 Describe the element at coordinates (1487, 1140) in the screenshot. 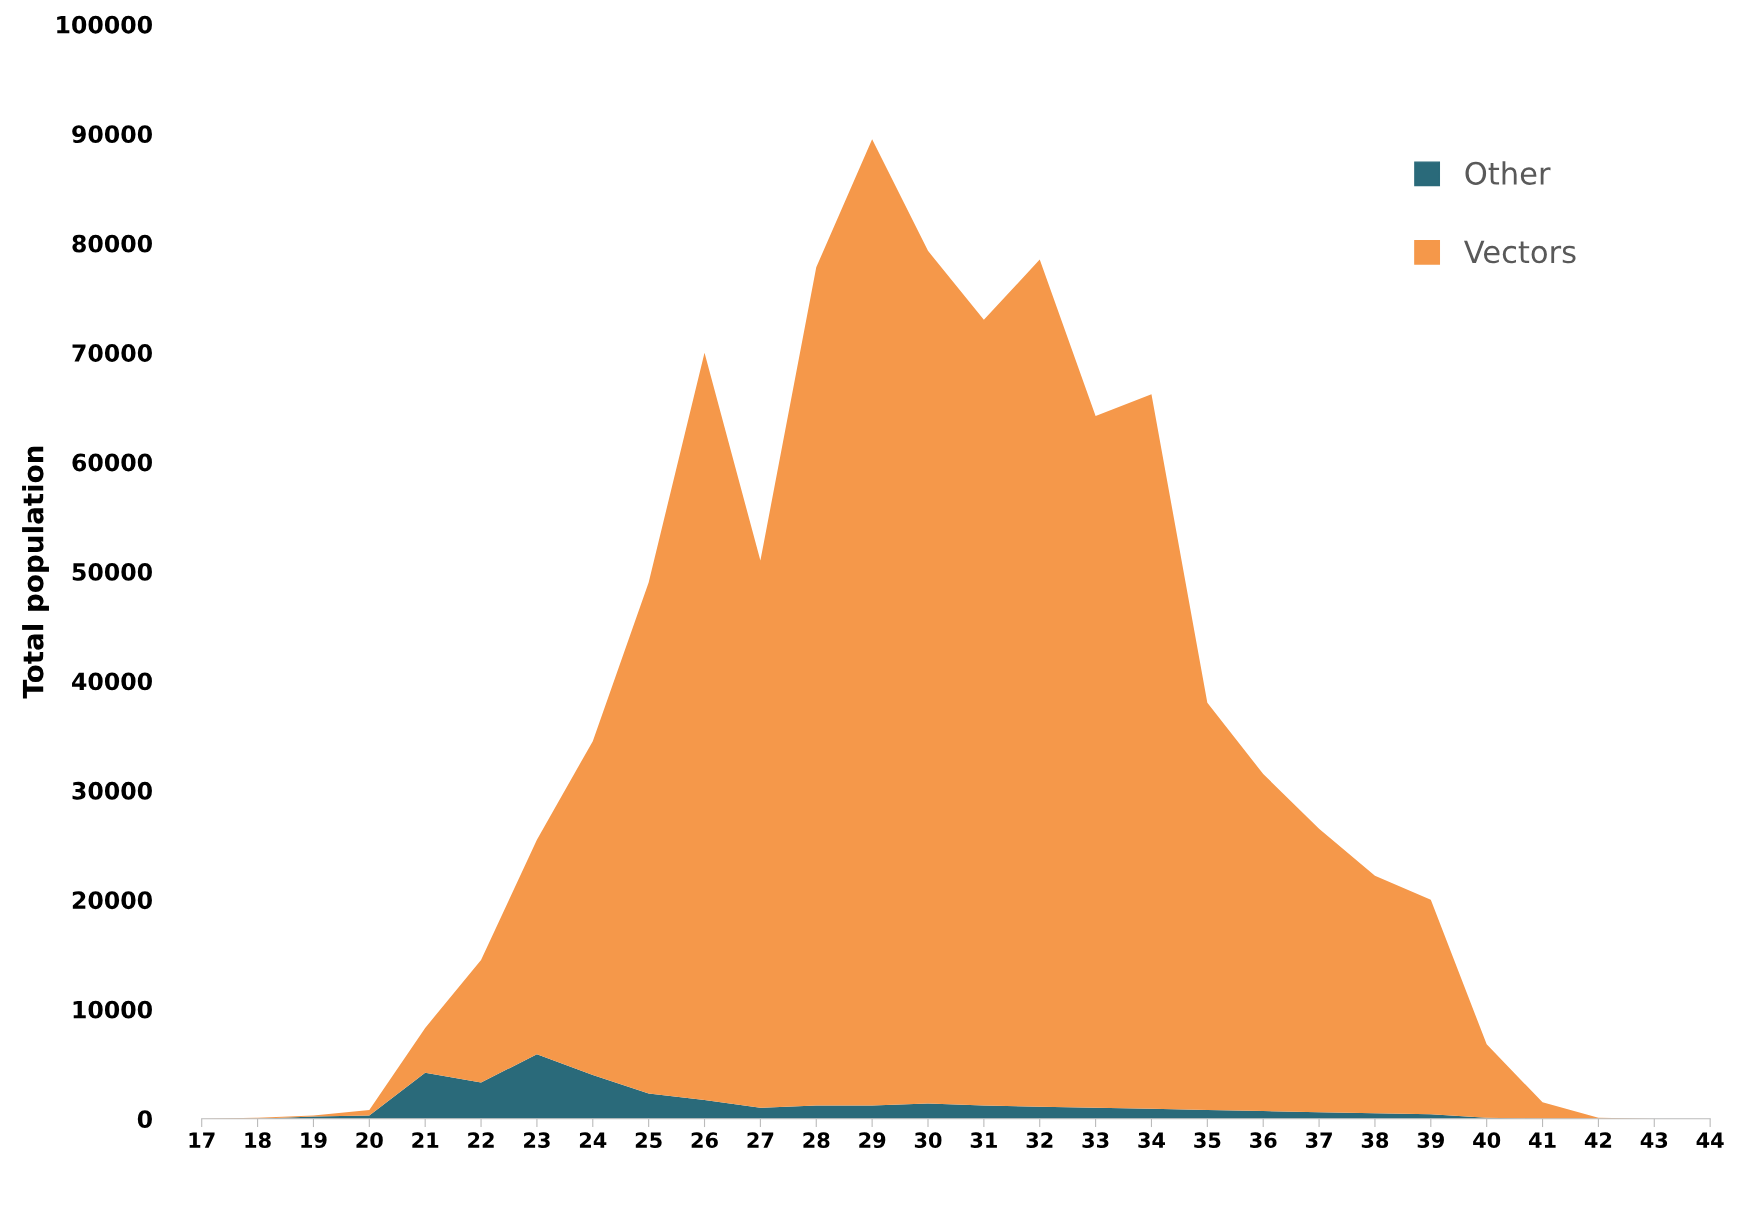

I see `x-tick-label: 40` at that location.